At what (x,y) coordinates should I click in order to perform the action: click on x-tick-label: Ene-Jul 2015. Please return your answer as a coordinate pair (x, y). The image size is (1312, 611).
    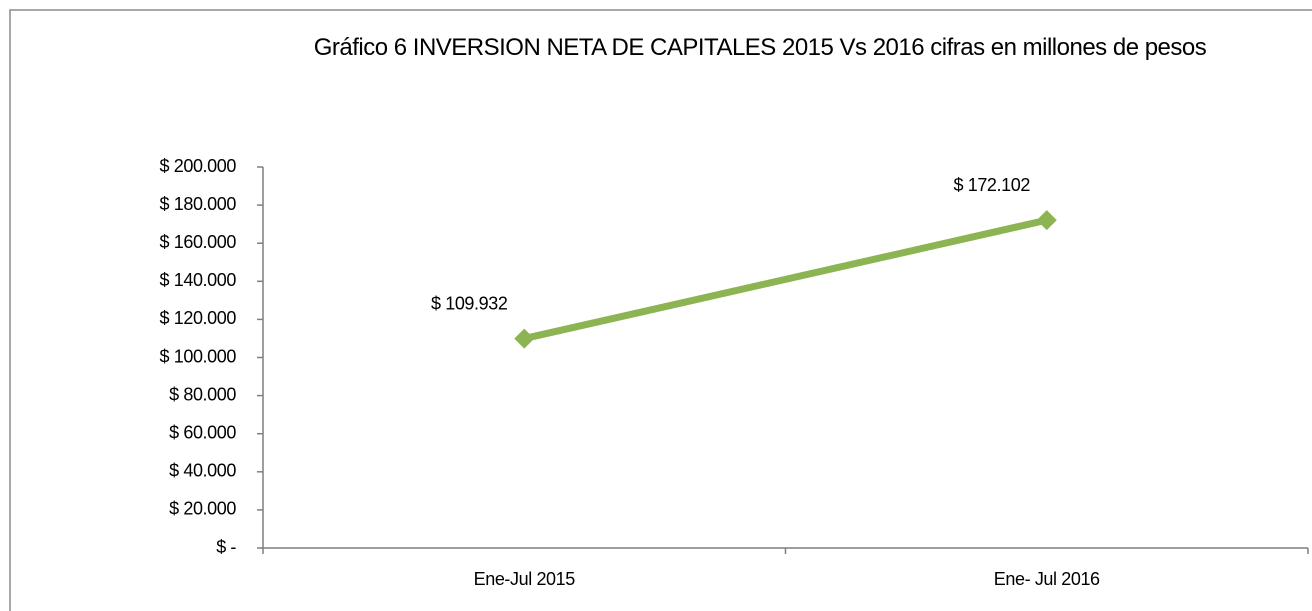
    Looking at the image, I should click on (525, 579).